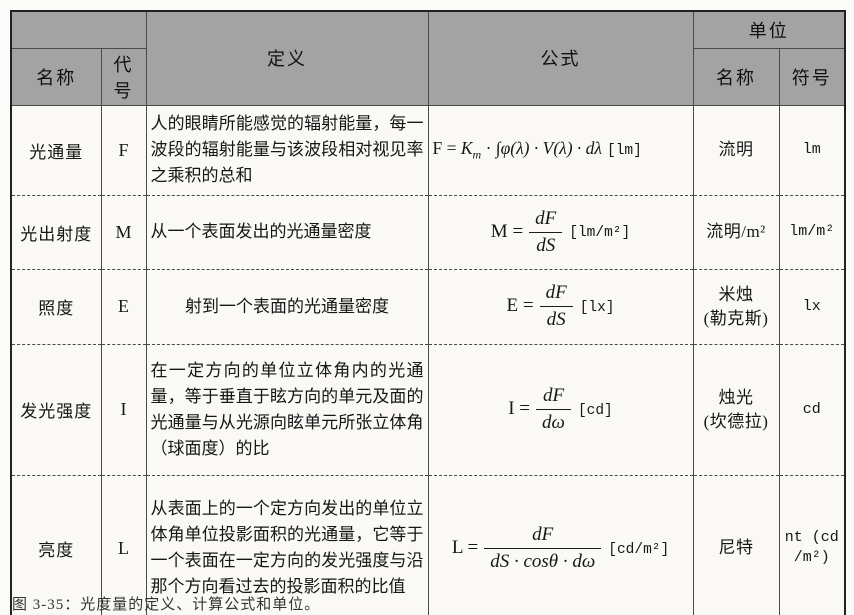 This screenshot has height=615, width=854. What do you see at coordinates (812, 76) in the screenshot?
I see `header-unit-symbol: 符号` at bounding box center [812, 76].